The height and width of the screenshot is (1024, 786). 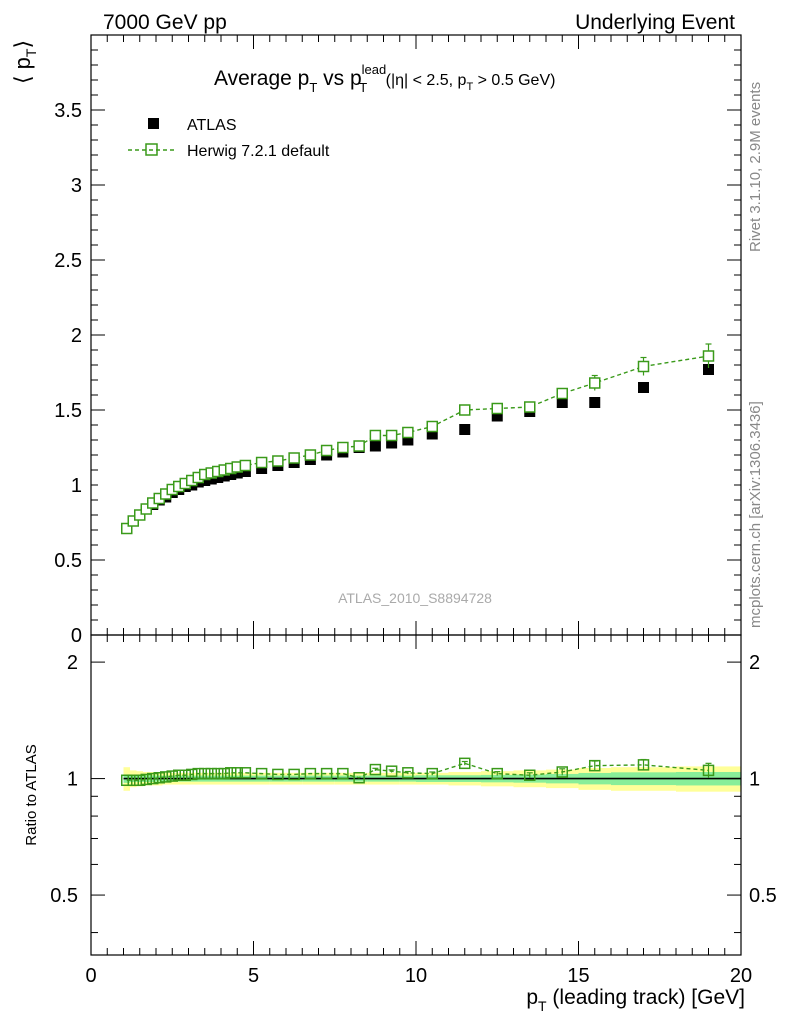 I want to click on main-ytick-label: 0, so click(x=76, y=636).